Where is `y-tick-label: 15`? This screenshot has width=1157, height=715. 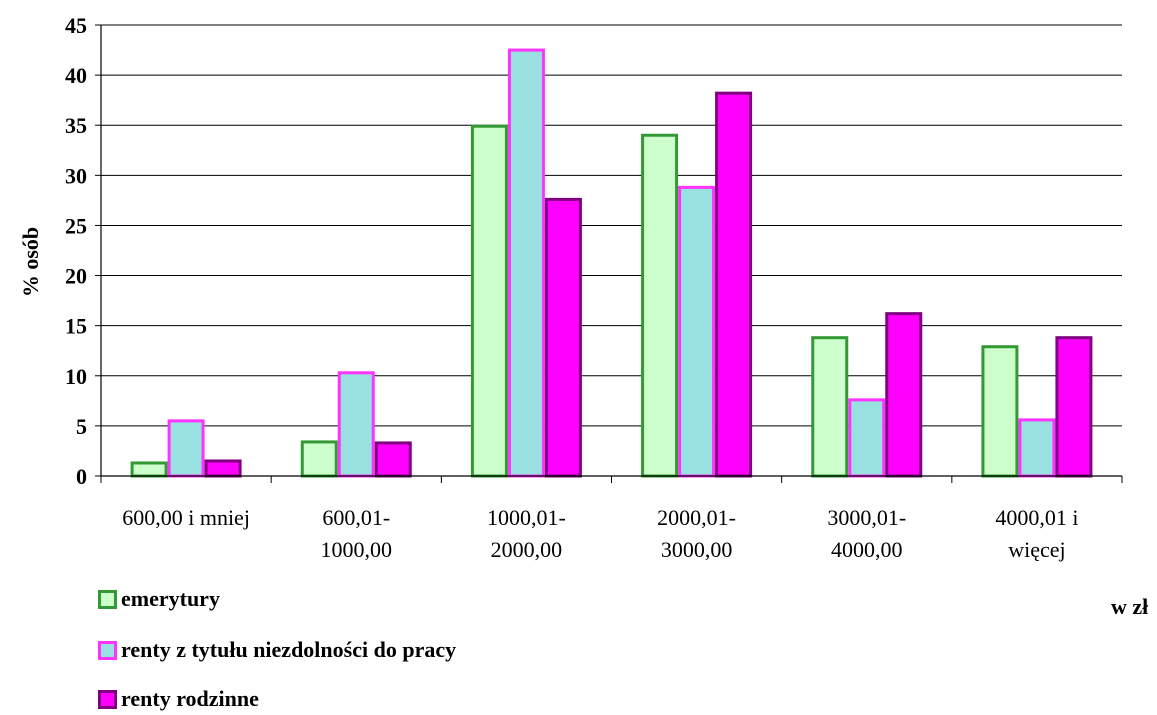
y-tick-label: 15 is located at coordinates (76, 326).